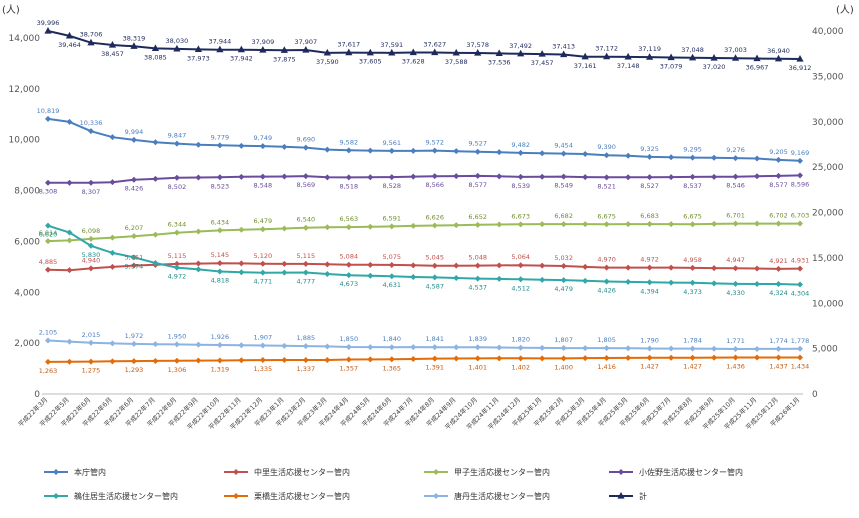  Describe the element at coordinates (692, 367) in the screenshot. I see `data-label: 1,427` at that location.